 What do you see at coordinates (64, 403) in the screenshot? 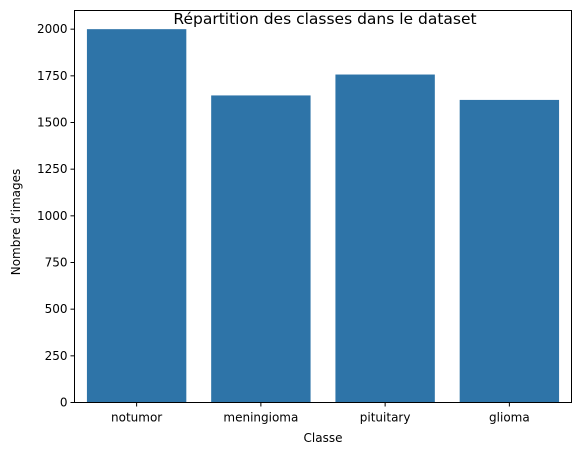
I see `y-tick-label: 0` at bounding box center [64, 403].